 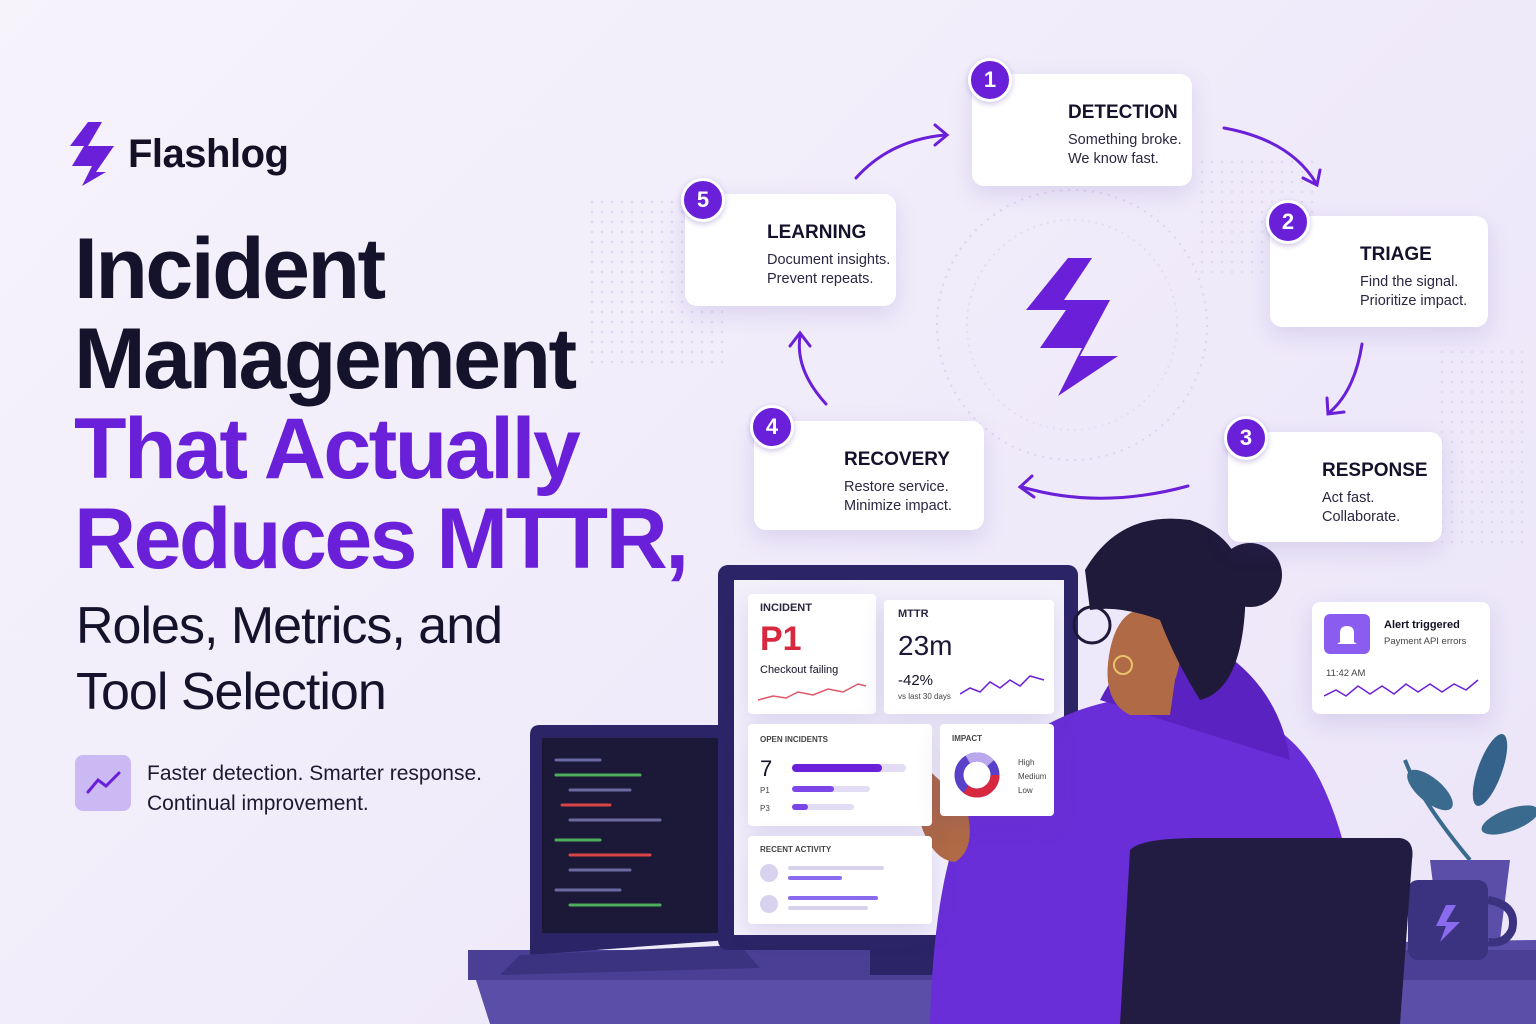 I want to click on alert-time: 11:42 AM, so click(x=1346, y=673).